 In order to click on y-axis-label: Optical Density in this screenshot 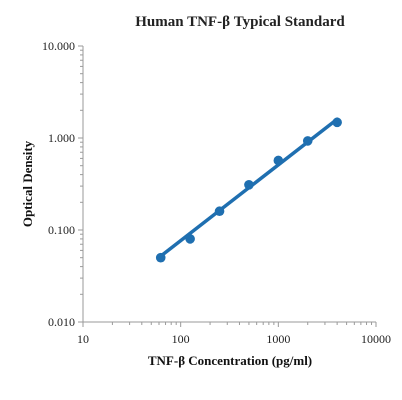, I will do `click(27, 183)`.